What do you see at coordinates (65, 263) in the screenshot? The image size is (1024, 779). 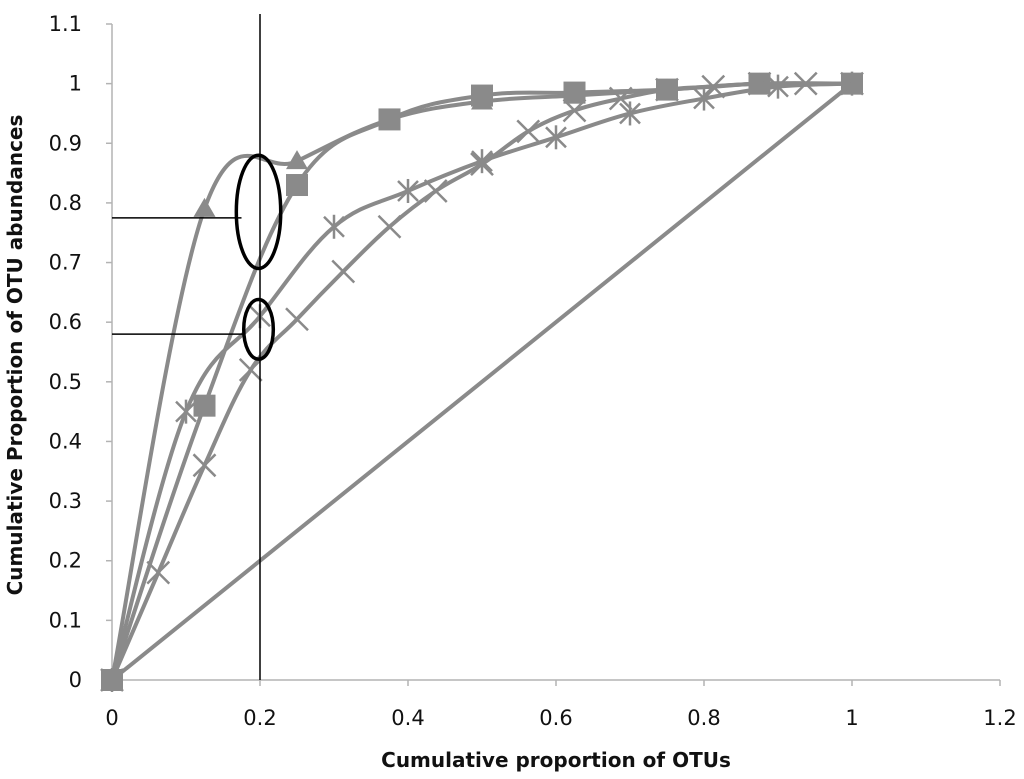 I see `y-tick-label: 0.7` at bounding box center [65, 263].